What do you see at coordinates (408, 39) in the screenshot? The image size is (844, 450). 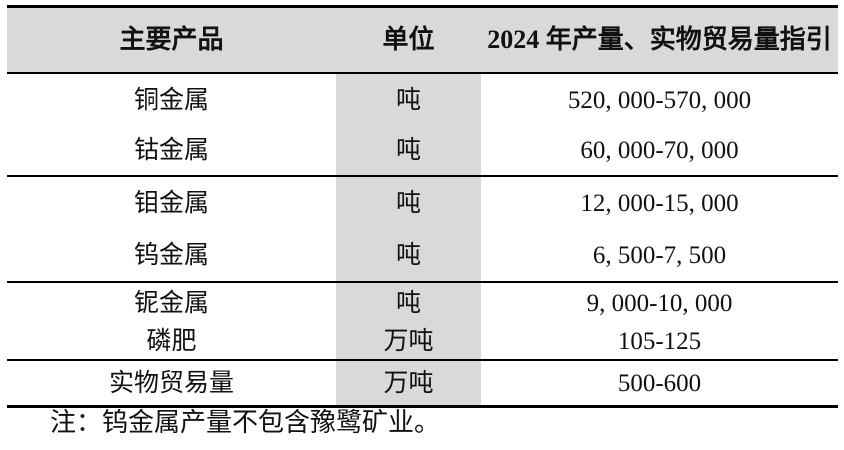 I see `header-unit: 单位` at bounding box center [408, 39].